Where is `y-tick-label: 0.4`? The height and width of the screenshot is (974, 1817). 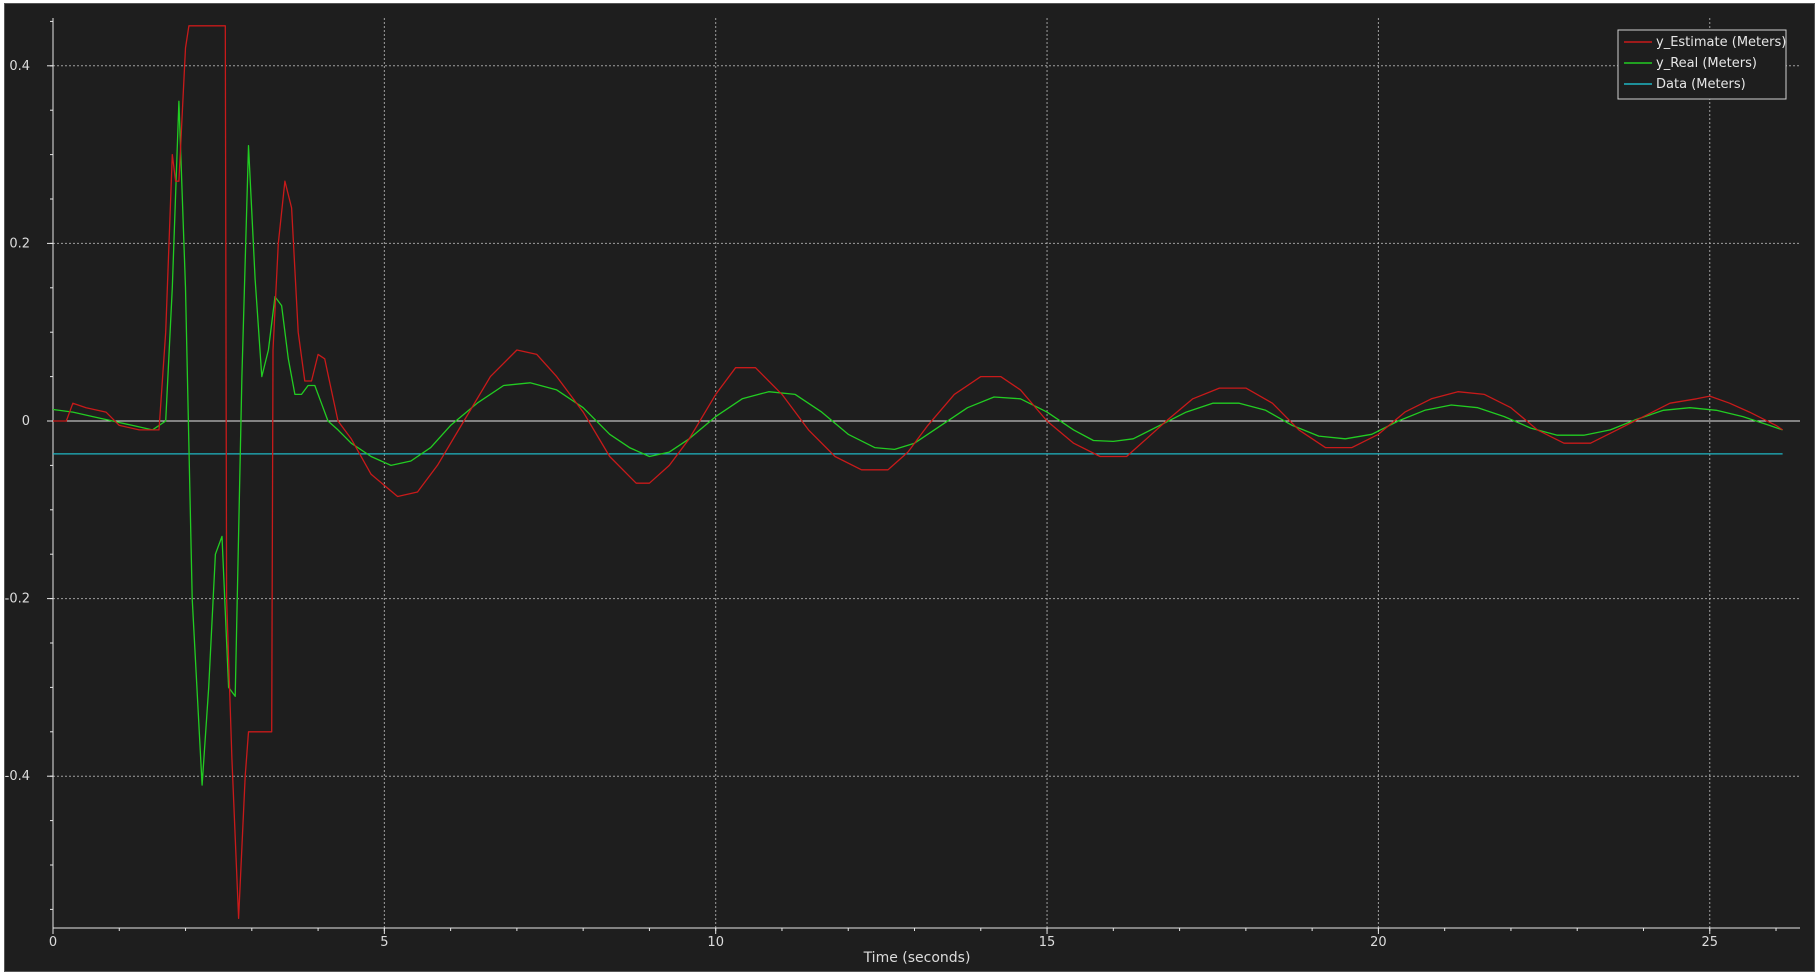
y-tick-label: 0.4 is located at coordinates (19, 66).